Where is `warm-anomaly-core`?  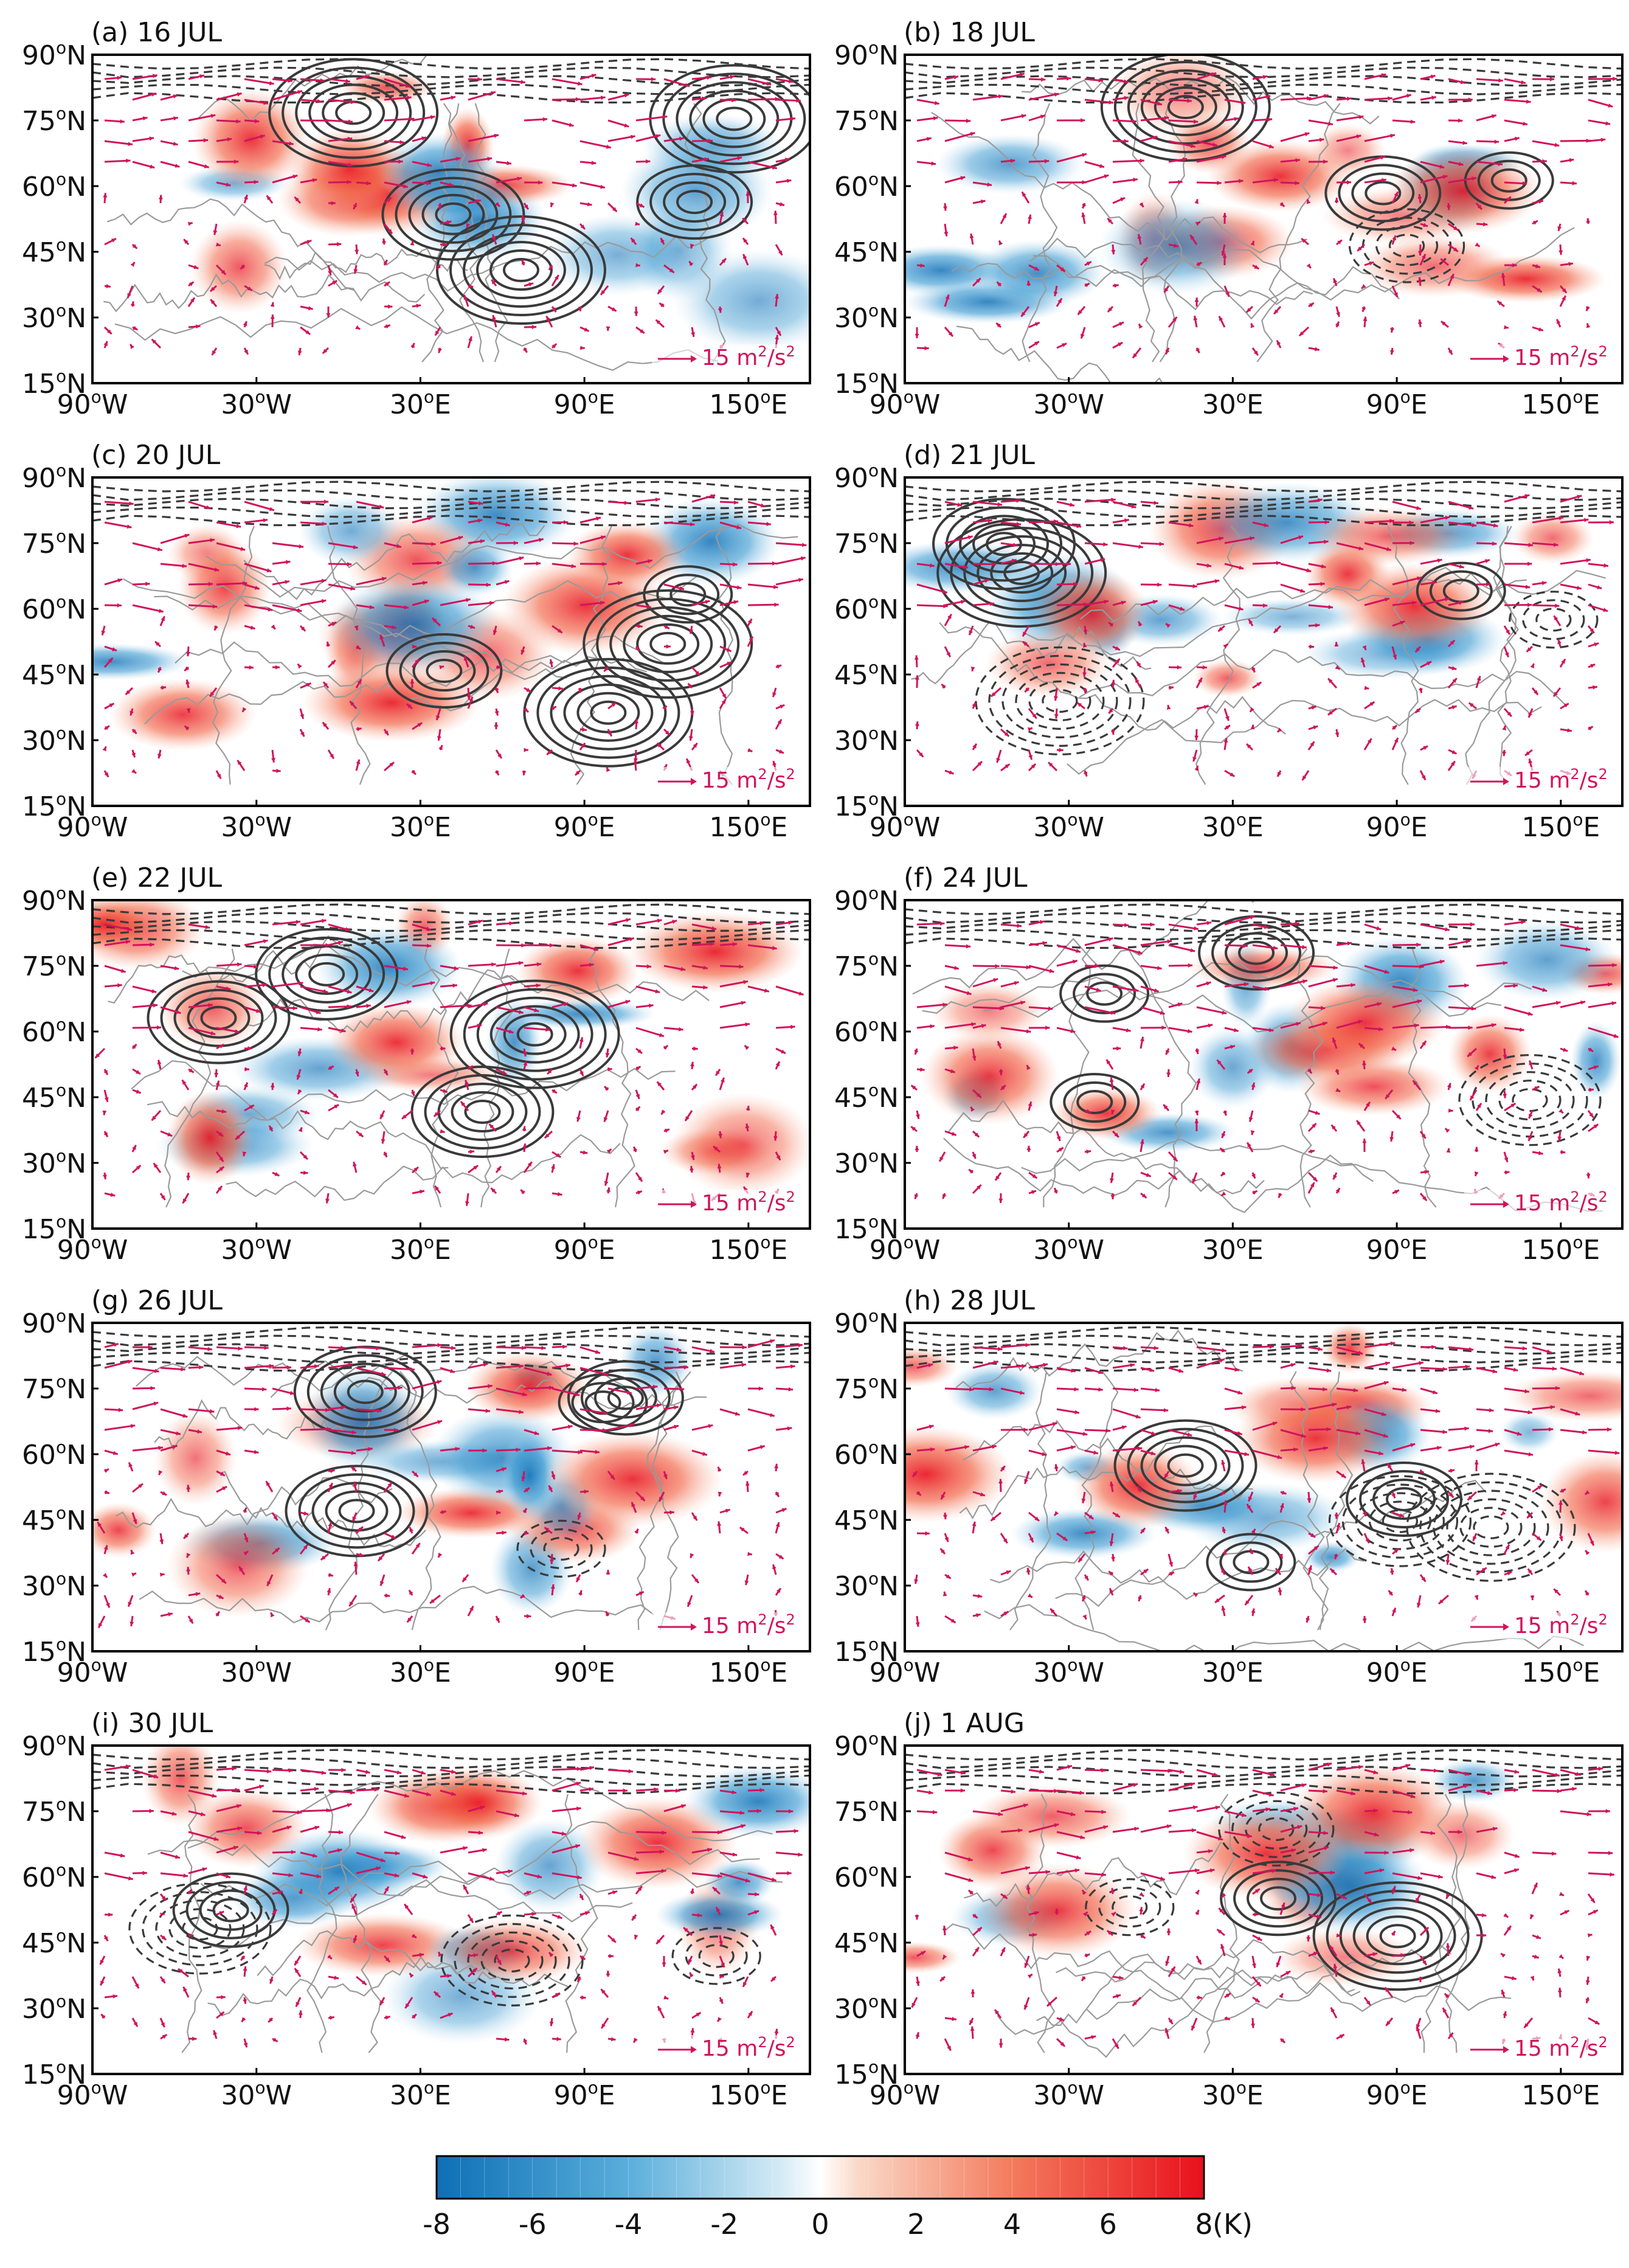 warm-anomaly-core is located at coordinates (1316, 1437).